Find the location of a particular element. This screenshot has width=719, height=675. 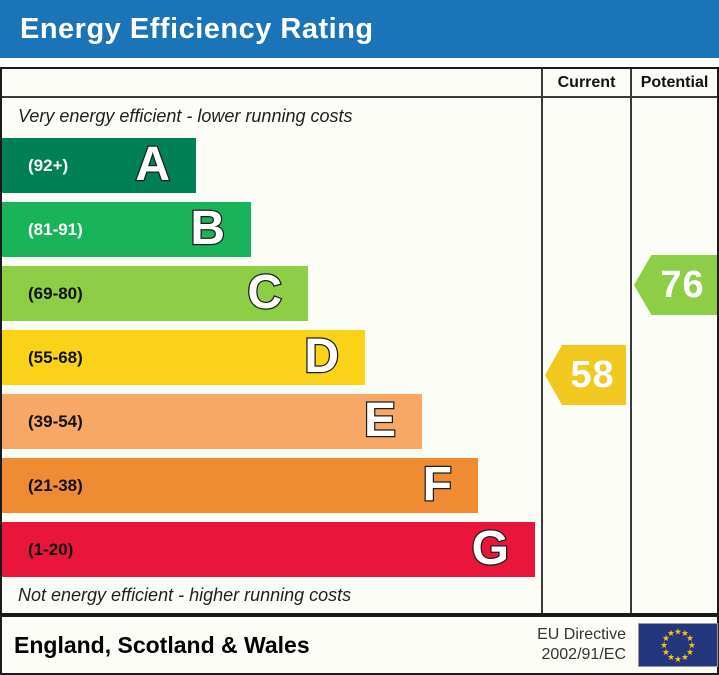

band-letter-a: A is located at coordinates (152, 165).